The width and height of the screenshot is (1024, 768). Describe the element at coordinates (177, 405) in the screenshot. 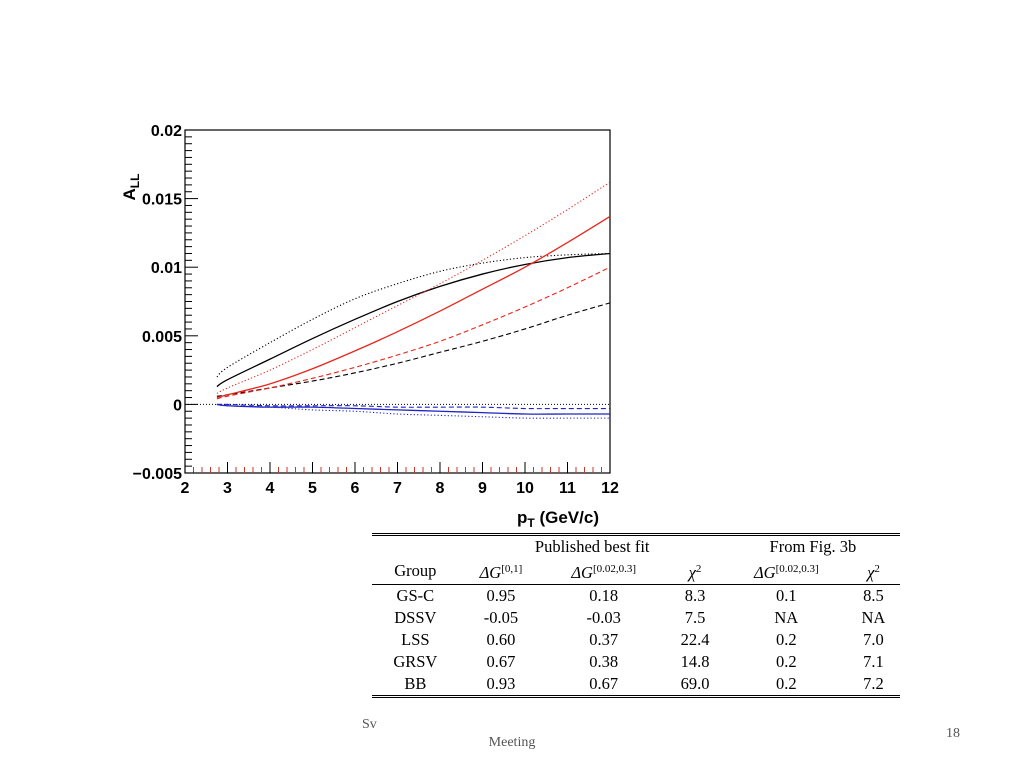

I see `y-tick-label: 0` at that location.